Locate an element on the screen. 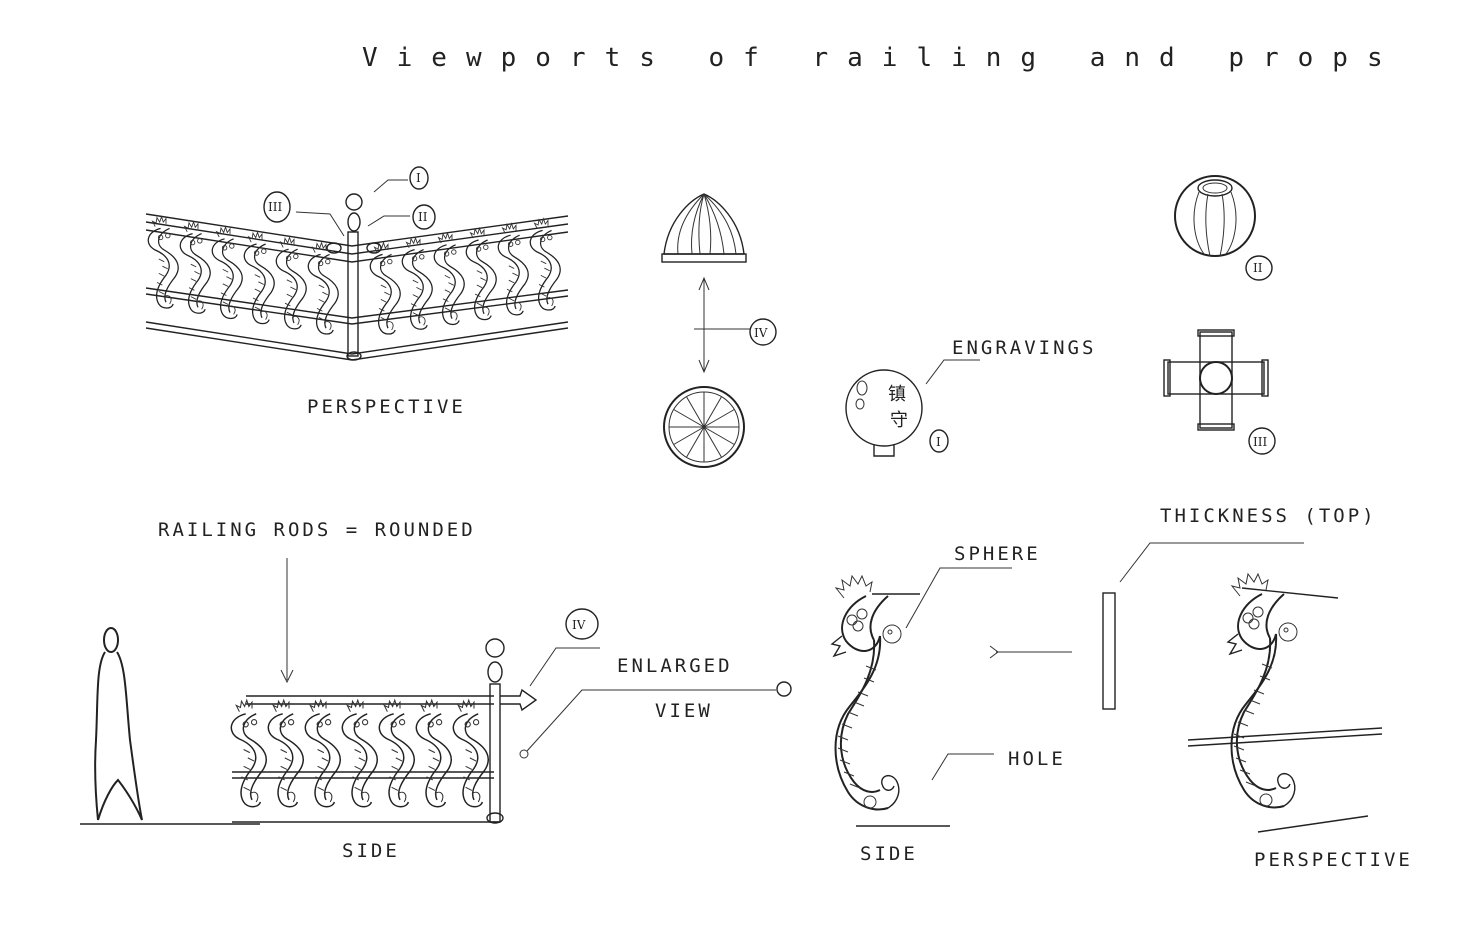 The image size is (1465, 943). callout-i-sphere: I is located at coordinates (938, 442).